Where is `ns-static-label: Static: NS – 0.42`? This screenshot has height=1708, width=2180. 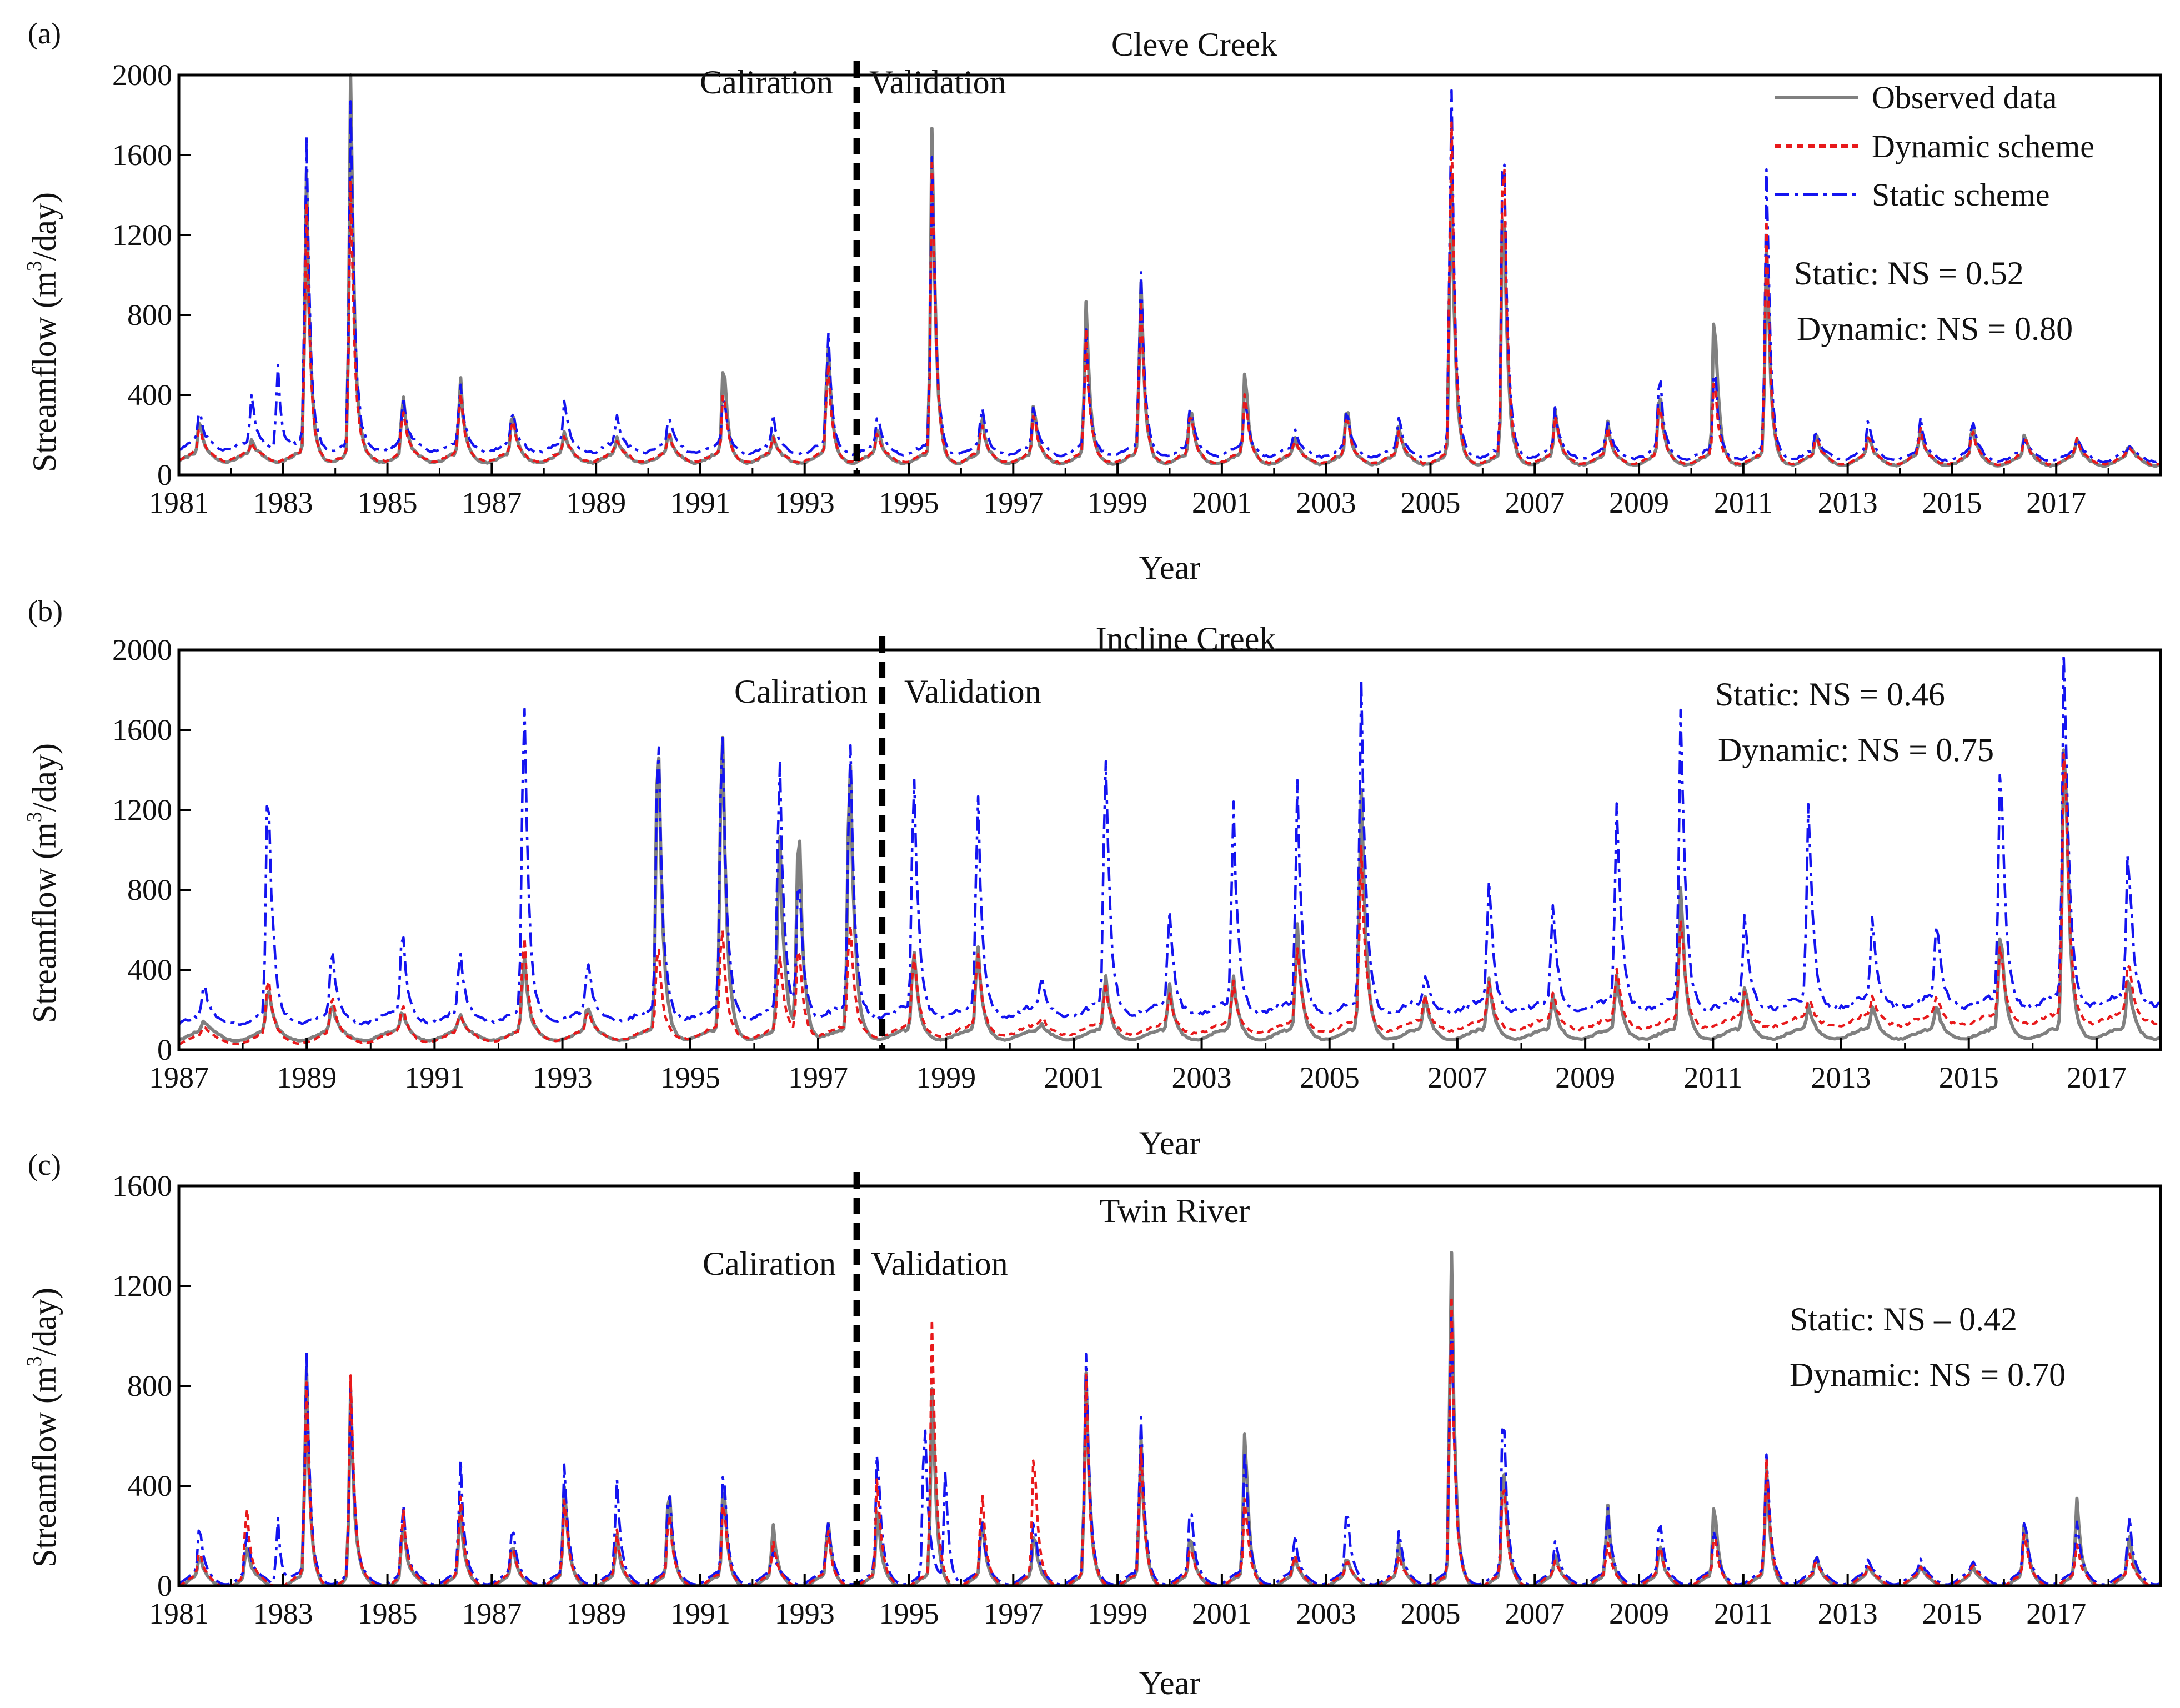 ns-static-label: Static: NS – 0.42 is located at coordinates (1903, 1319).